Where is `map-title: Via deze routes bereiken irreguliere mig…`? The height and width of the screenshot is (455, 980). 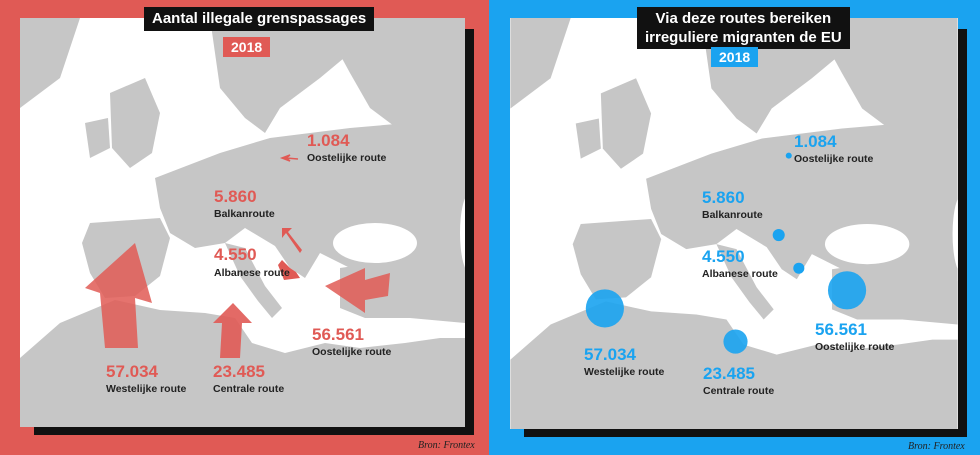 map-title: Via deze routes bereiken irreguliere mig… is located at coordinates (743, 28).